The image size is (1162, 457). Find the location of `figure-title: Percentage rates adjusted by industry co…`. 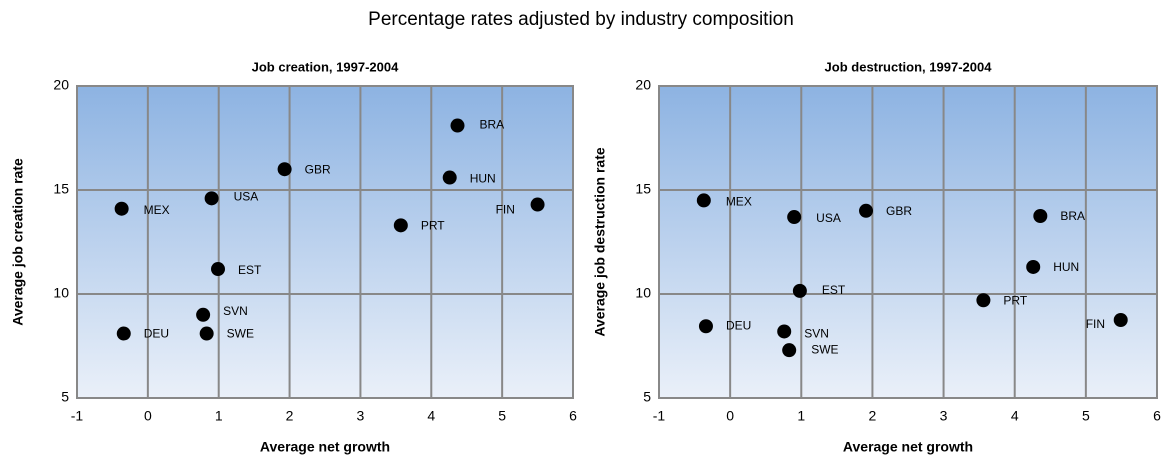

figure-title: Percentage rates adjusted by industry co… is located at coordinates (581, 19).